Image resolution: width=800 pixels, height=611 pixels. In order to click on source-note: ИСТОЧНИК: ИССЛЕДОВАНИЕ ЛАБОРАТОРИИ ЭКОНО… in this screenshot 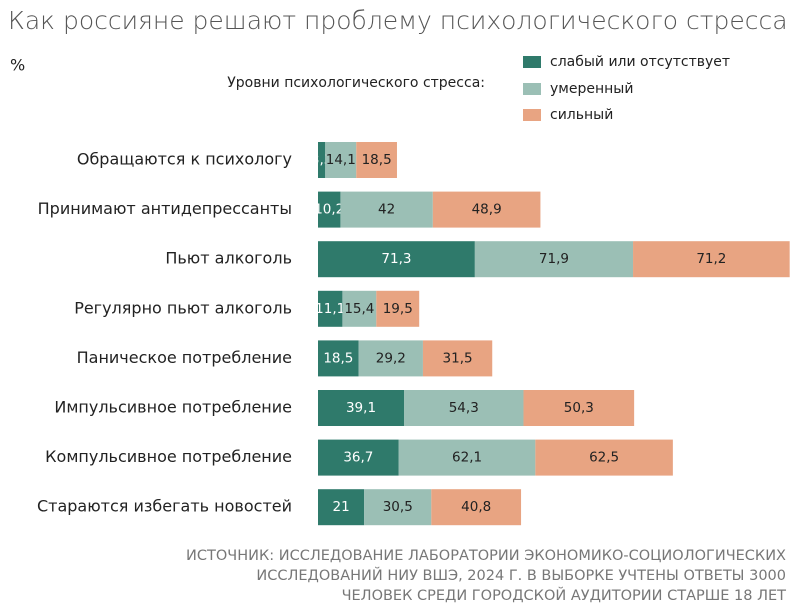, I will do `click(486, 556)`.